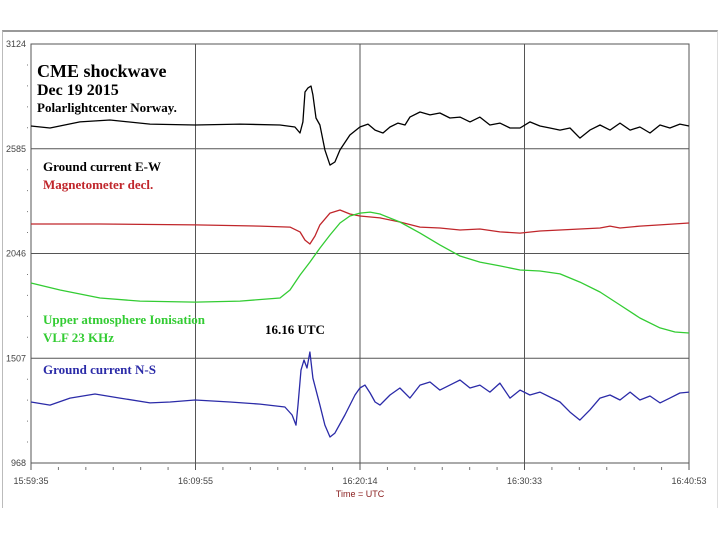 The height and width of the screenshot is (540, 720). What do you see at coordinates (78, 90) in the screenshot?
I see `chart-subtitle: Dec 19 2015` at bounding box center [78, 90].